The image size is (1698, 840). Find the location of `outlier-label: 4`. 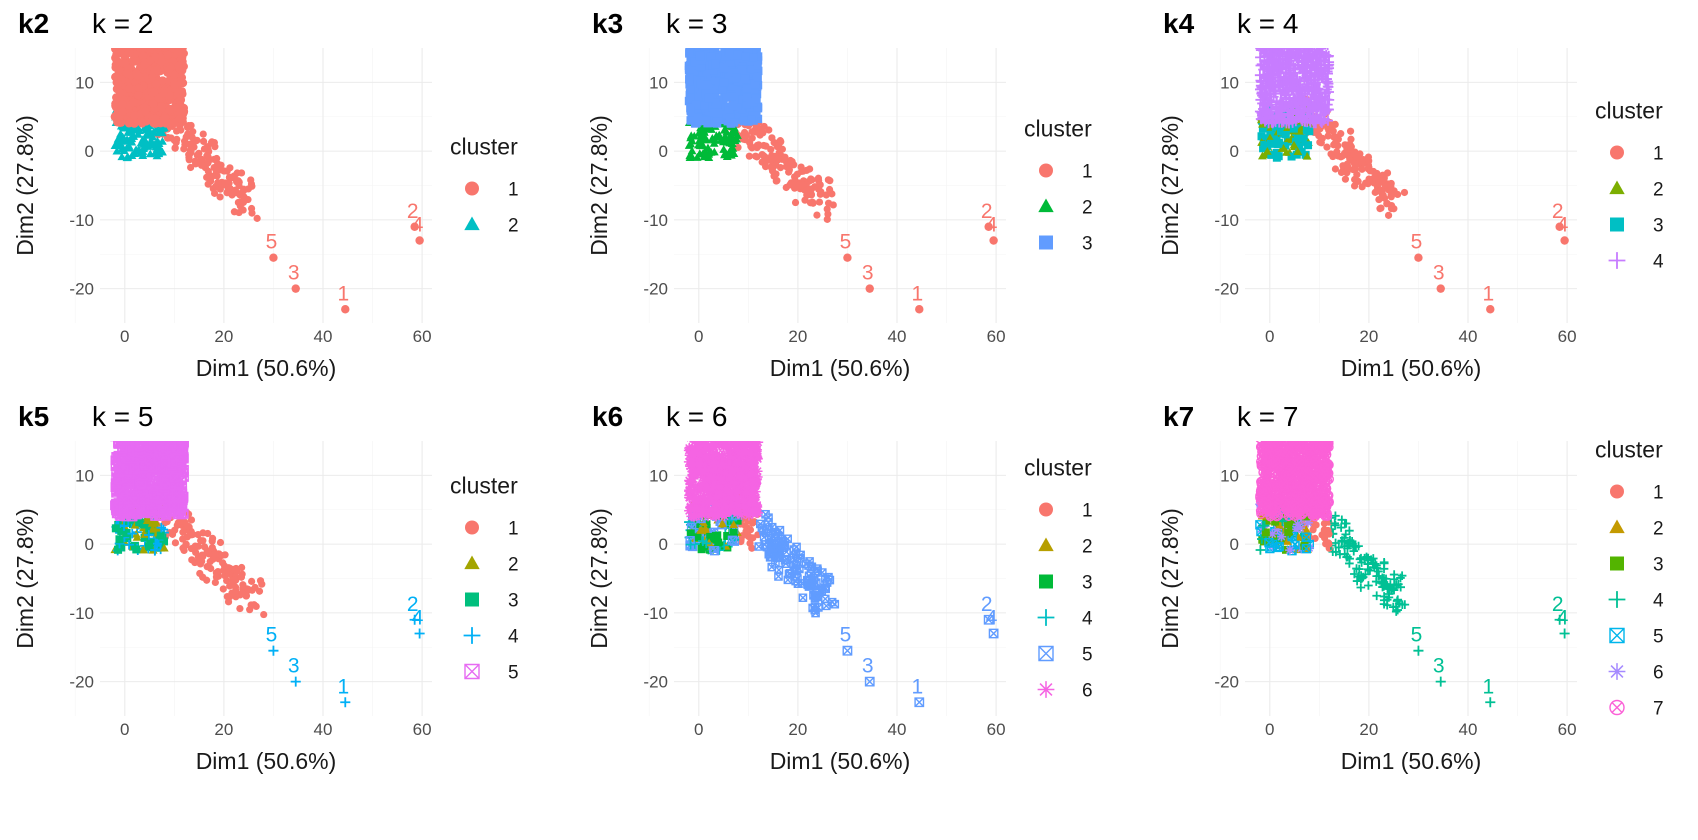

outlier-label: 4 is located at coordinates (418, 225).